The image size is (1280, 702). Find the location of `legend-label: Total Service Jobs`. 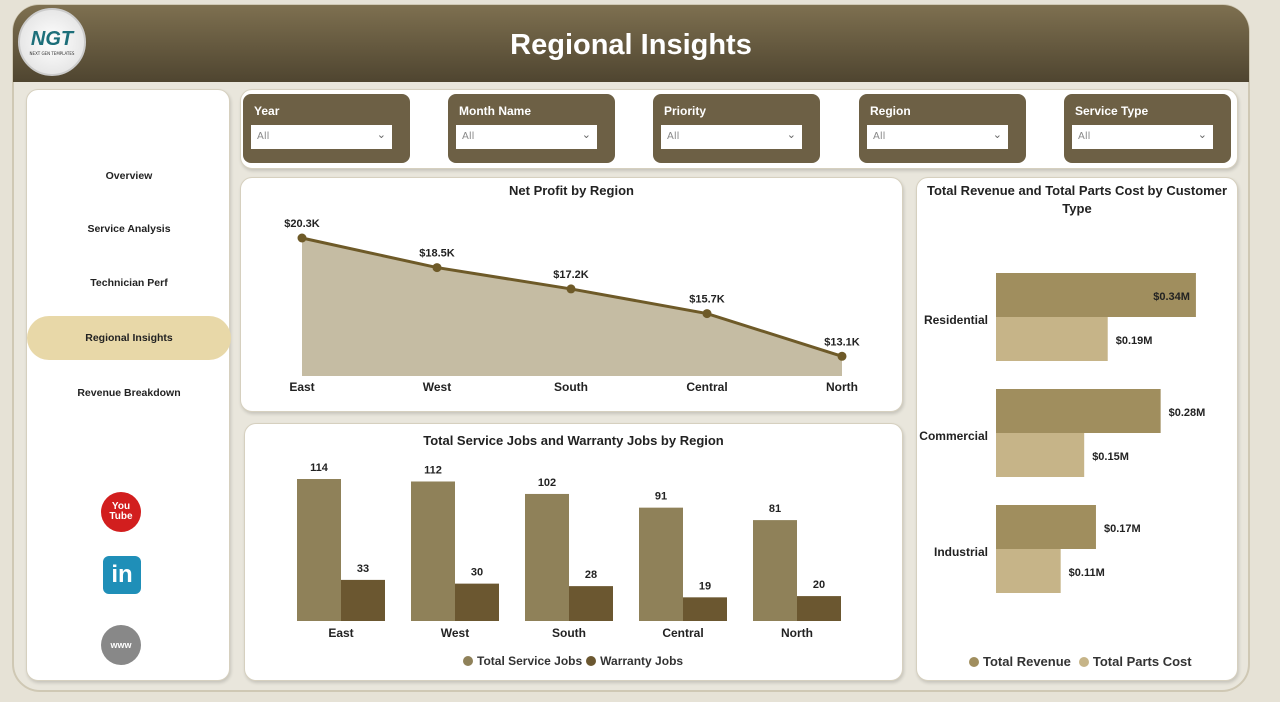

legend-label: Total Service Jobs is located at coordinates (530, 661).